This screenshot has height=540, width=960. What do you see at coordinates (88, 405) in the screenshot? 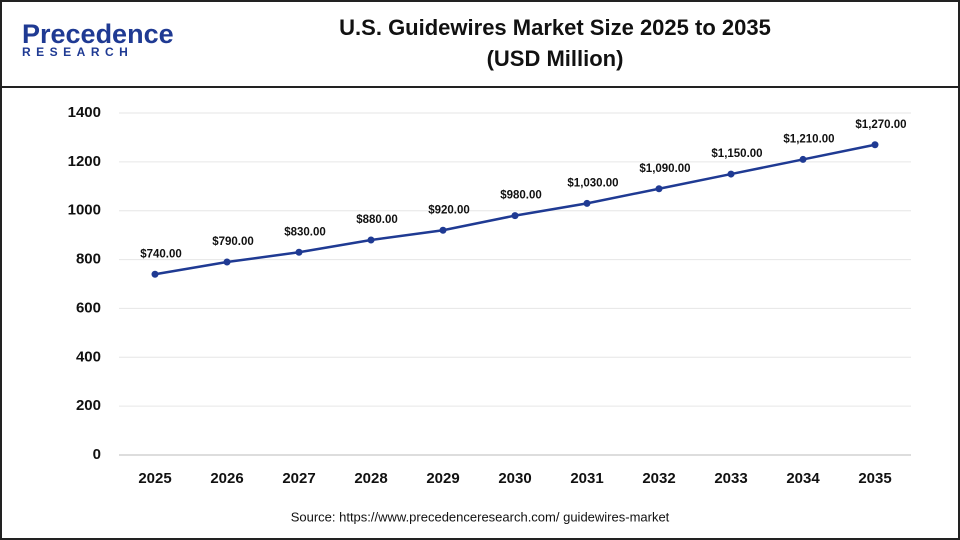
I see `y-tick-label: 200` at bounding box center [88, 405].